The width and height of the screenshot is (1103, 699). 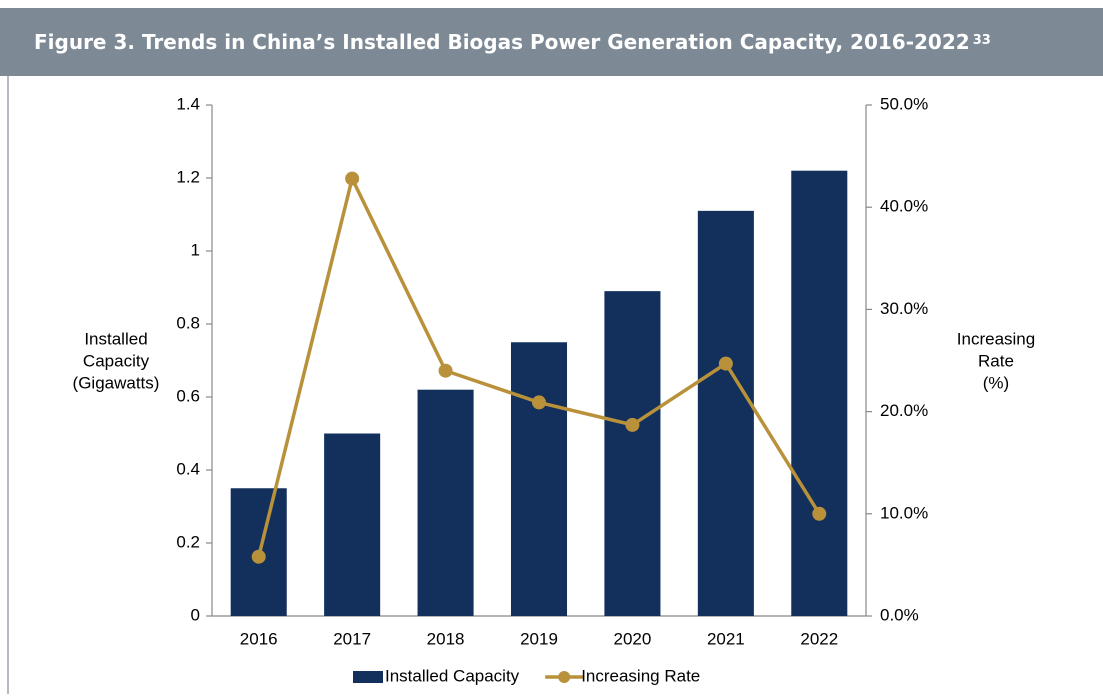 What do you see at coordinates (996, 338) in the screenshot?
I see `y2-axis-label: Increasing` at bounding box center [996, 338].